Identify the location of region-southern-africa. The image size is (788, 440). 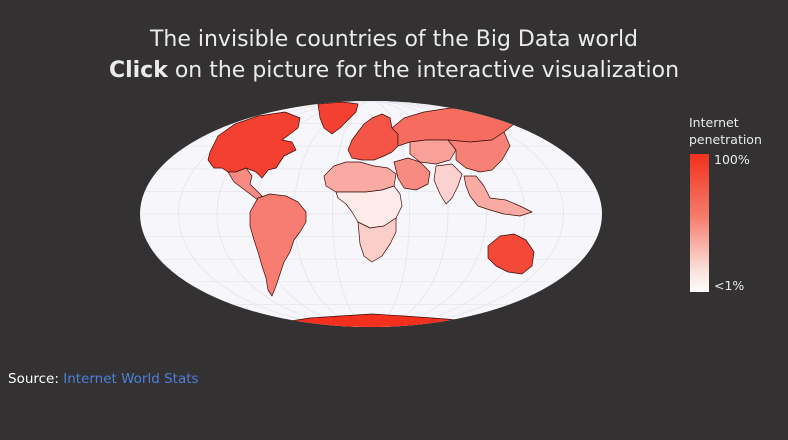
(377, 240).